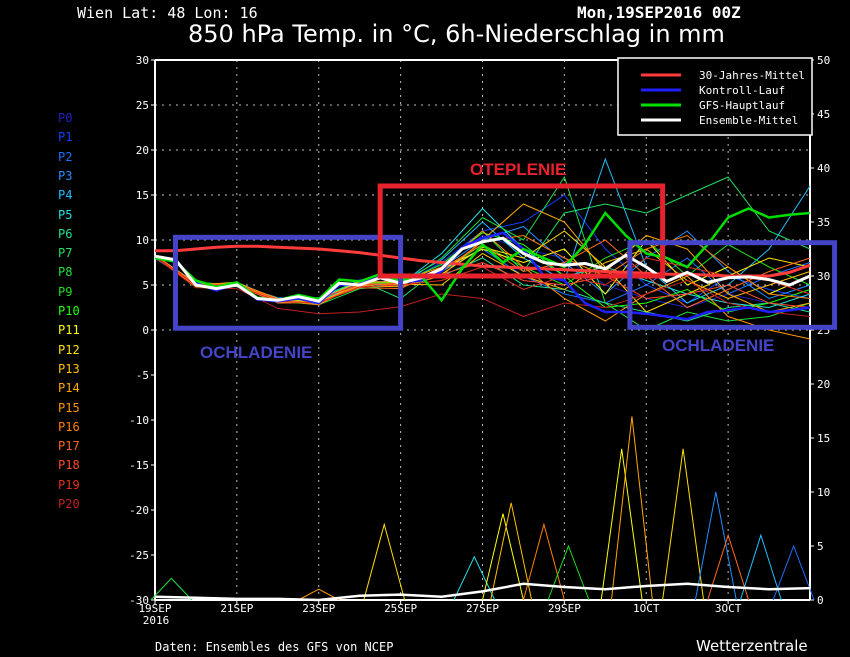  What do you see at coordinates (823, 222) in the screenshot?
I see `y-tick-label-right: 35` at bounding box center [823, 222].